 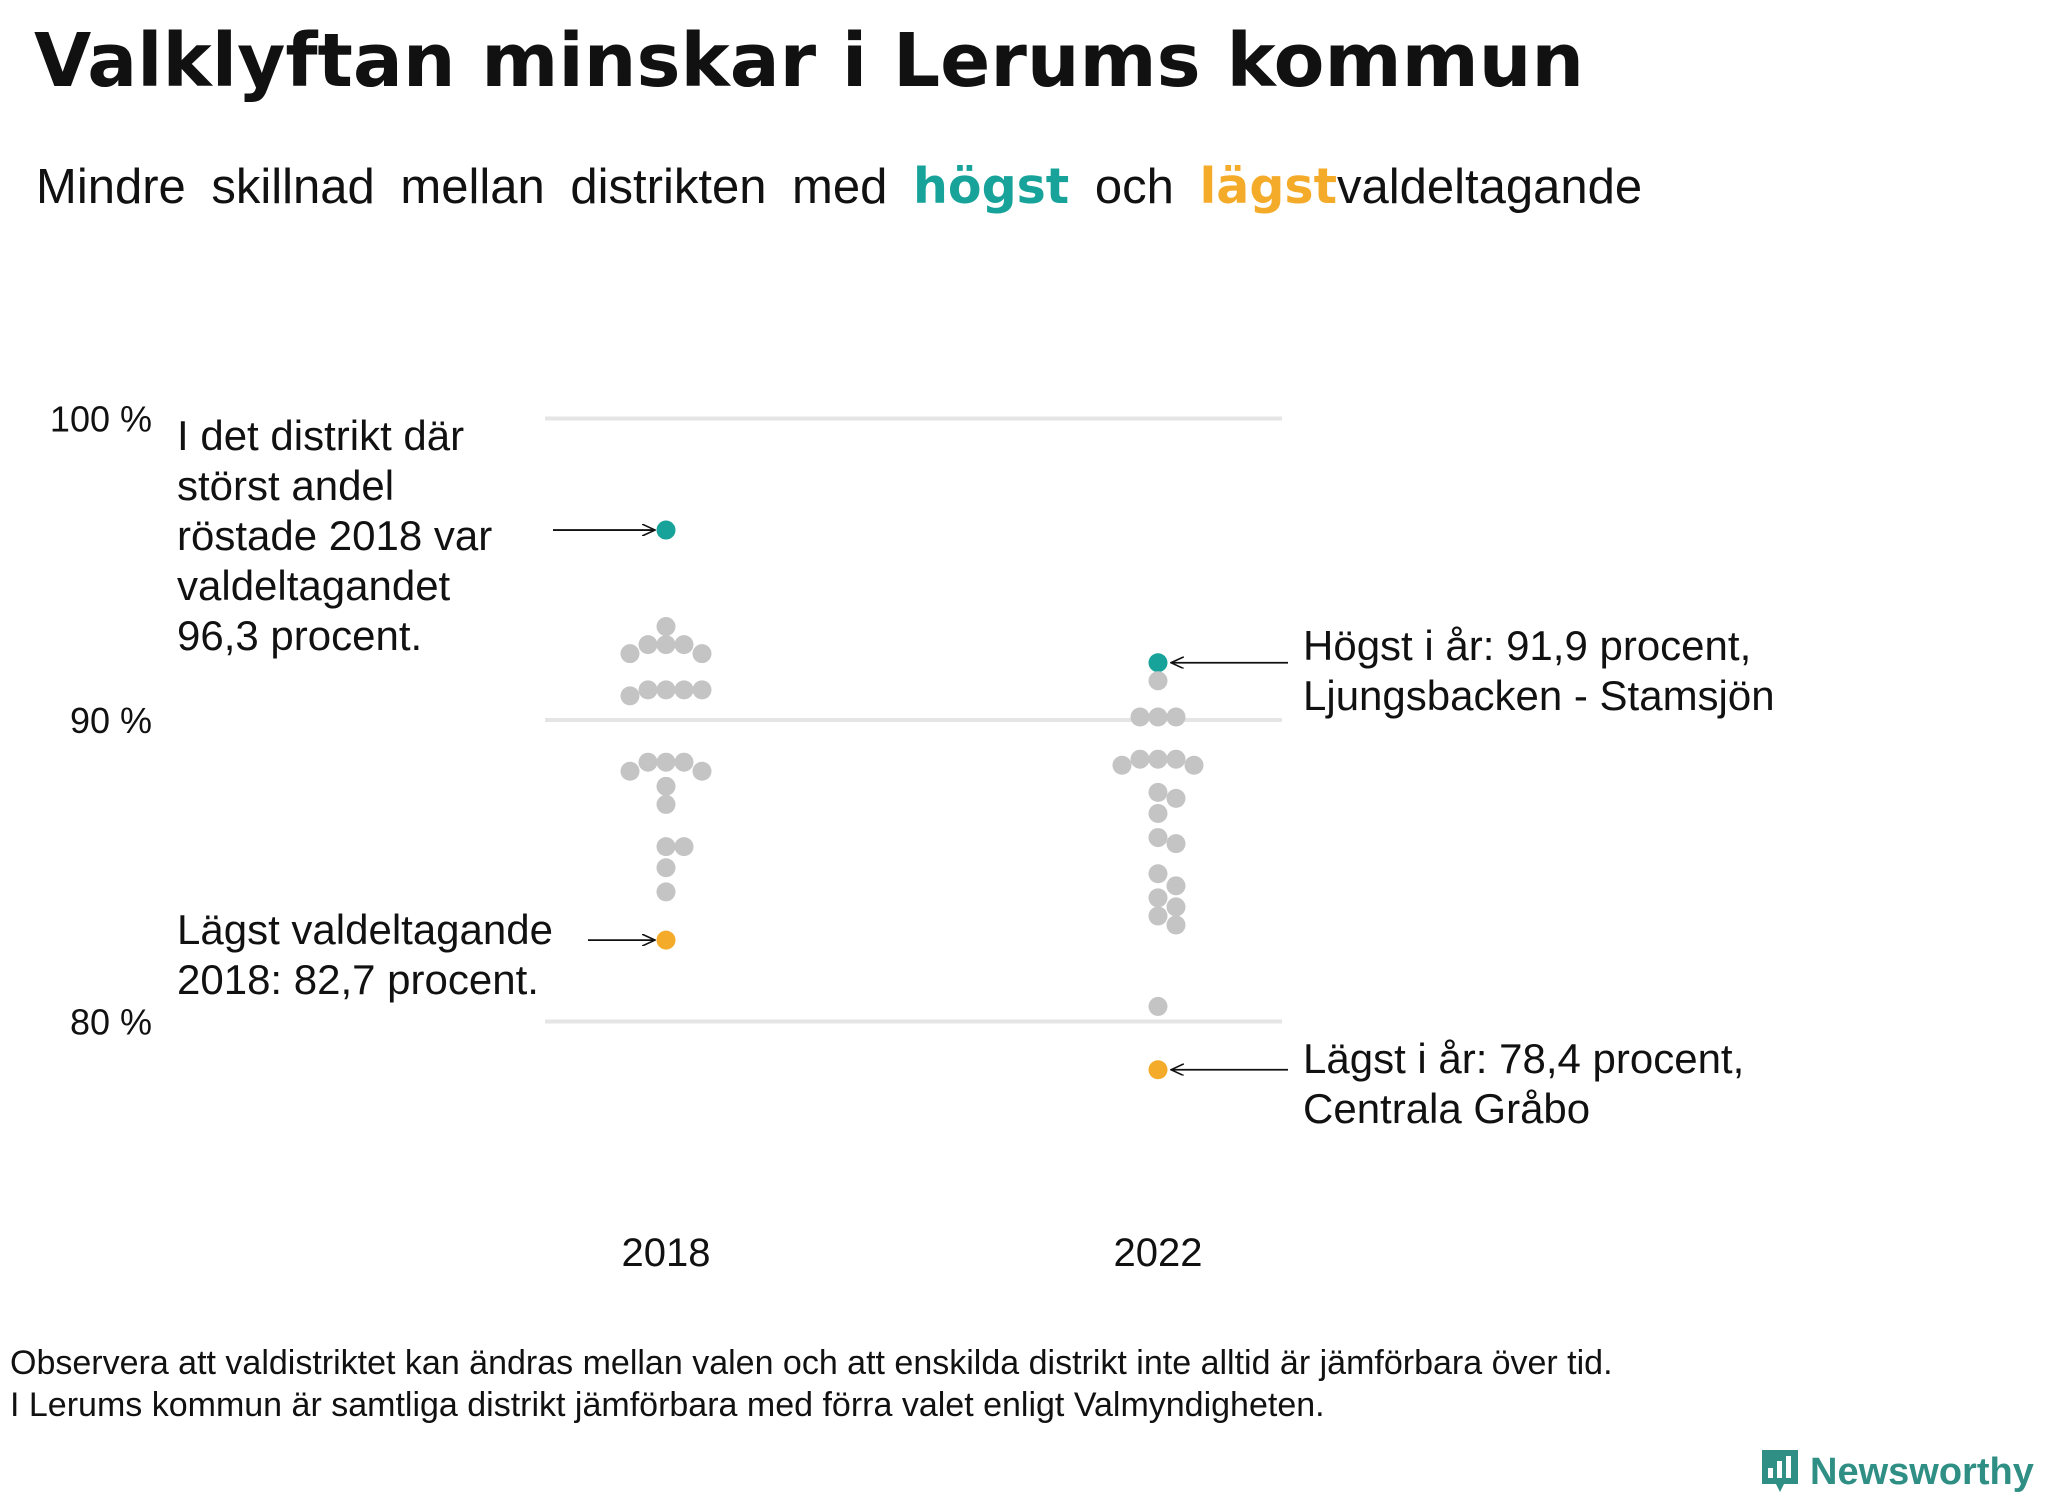 I want to click on brand-name: Newsworthy, so click(x=1922, y=1471).